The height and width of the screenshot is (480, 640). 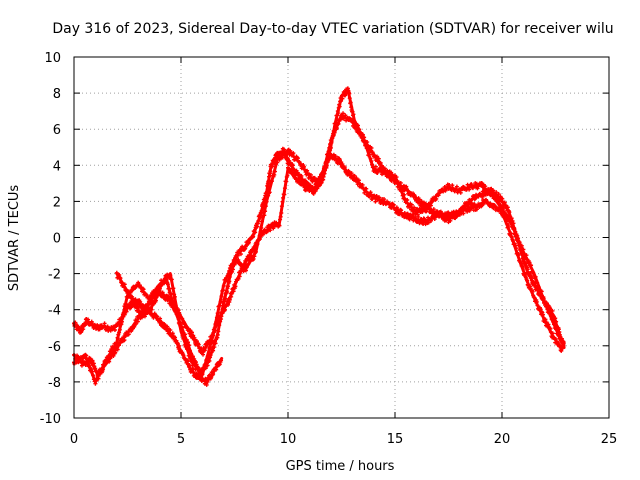 What do you see at coordinates (181, 439) in the screenshot?
I see `x-tick-label: 5` at bounding box center [181, 439].